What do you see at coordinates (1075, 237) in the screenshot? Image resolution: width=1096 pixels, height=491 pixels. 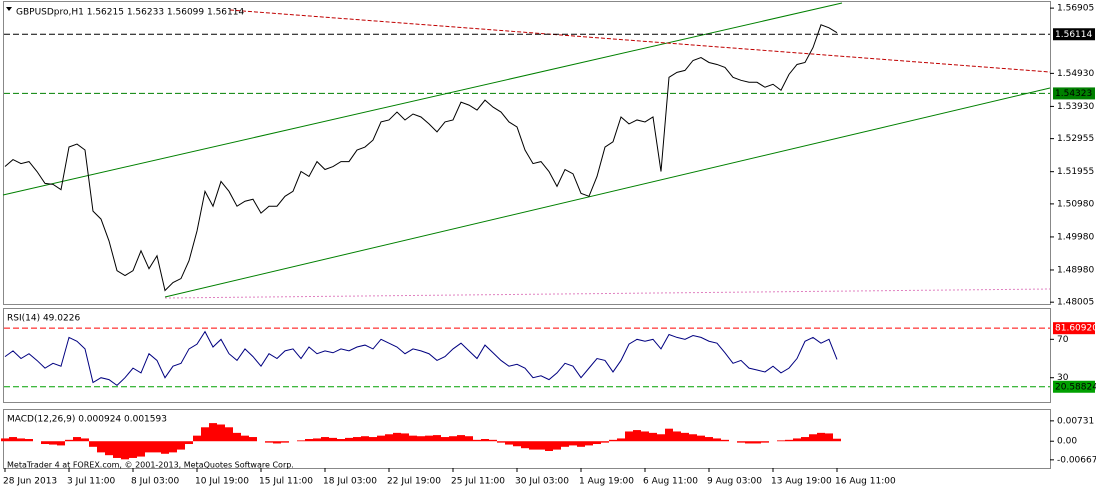 I see `y-tick-label: 1.49980` at bounding box center [1075, 237].